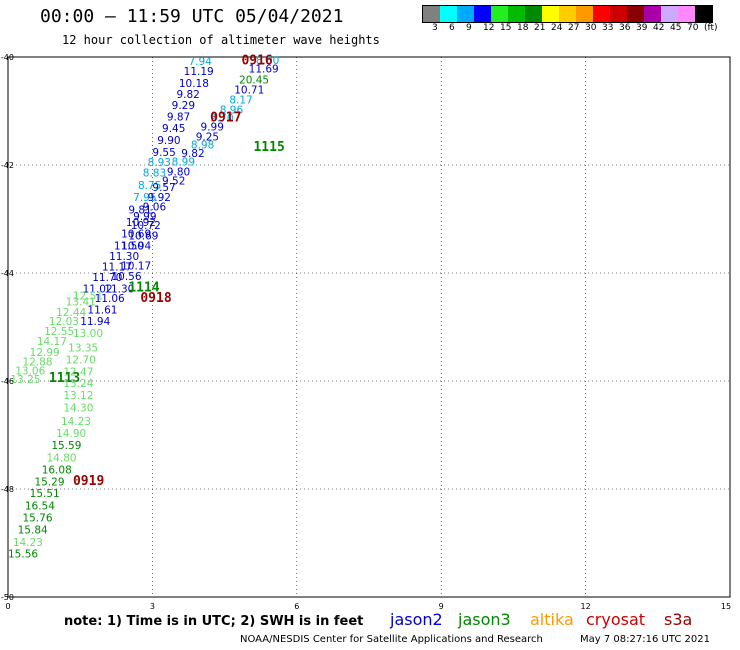 This screenshot has width=740, height=650. Describe the element at coordinates (45, 353) in the screenshot. I see `wave-height-value: 12.99` at that location.